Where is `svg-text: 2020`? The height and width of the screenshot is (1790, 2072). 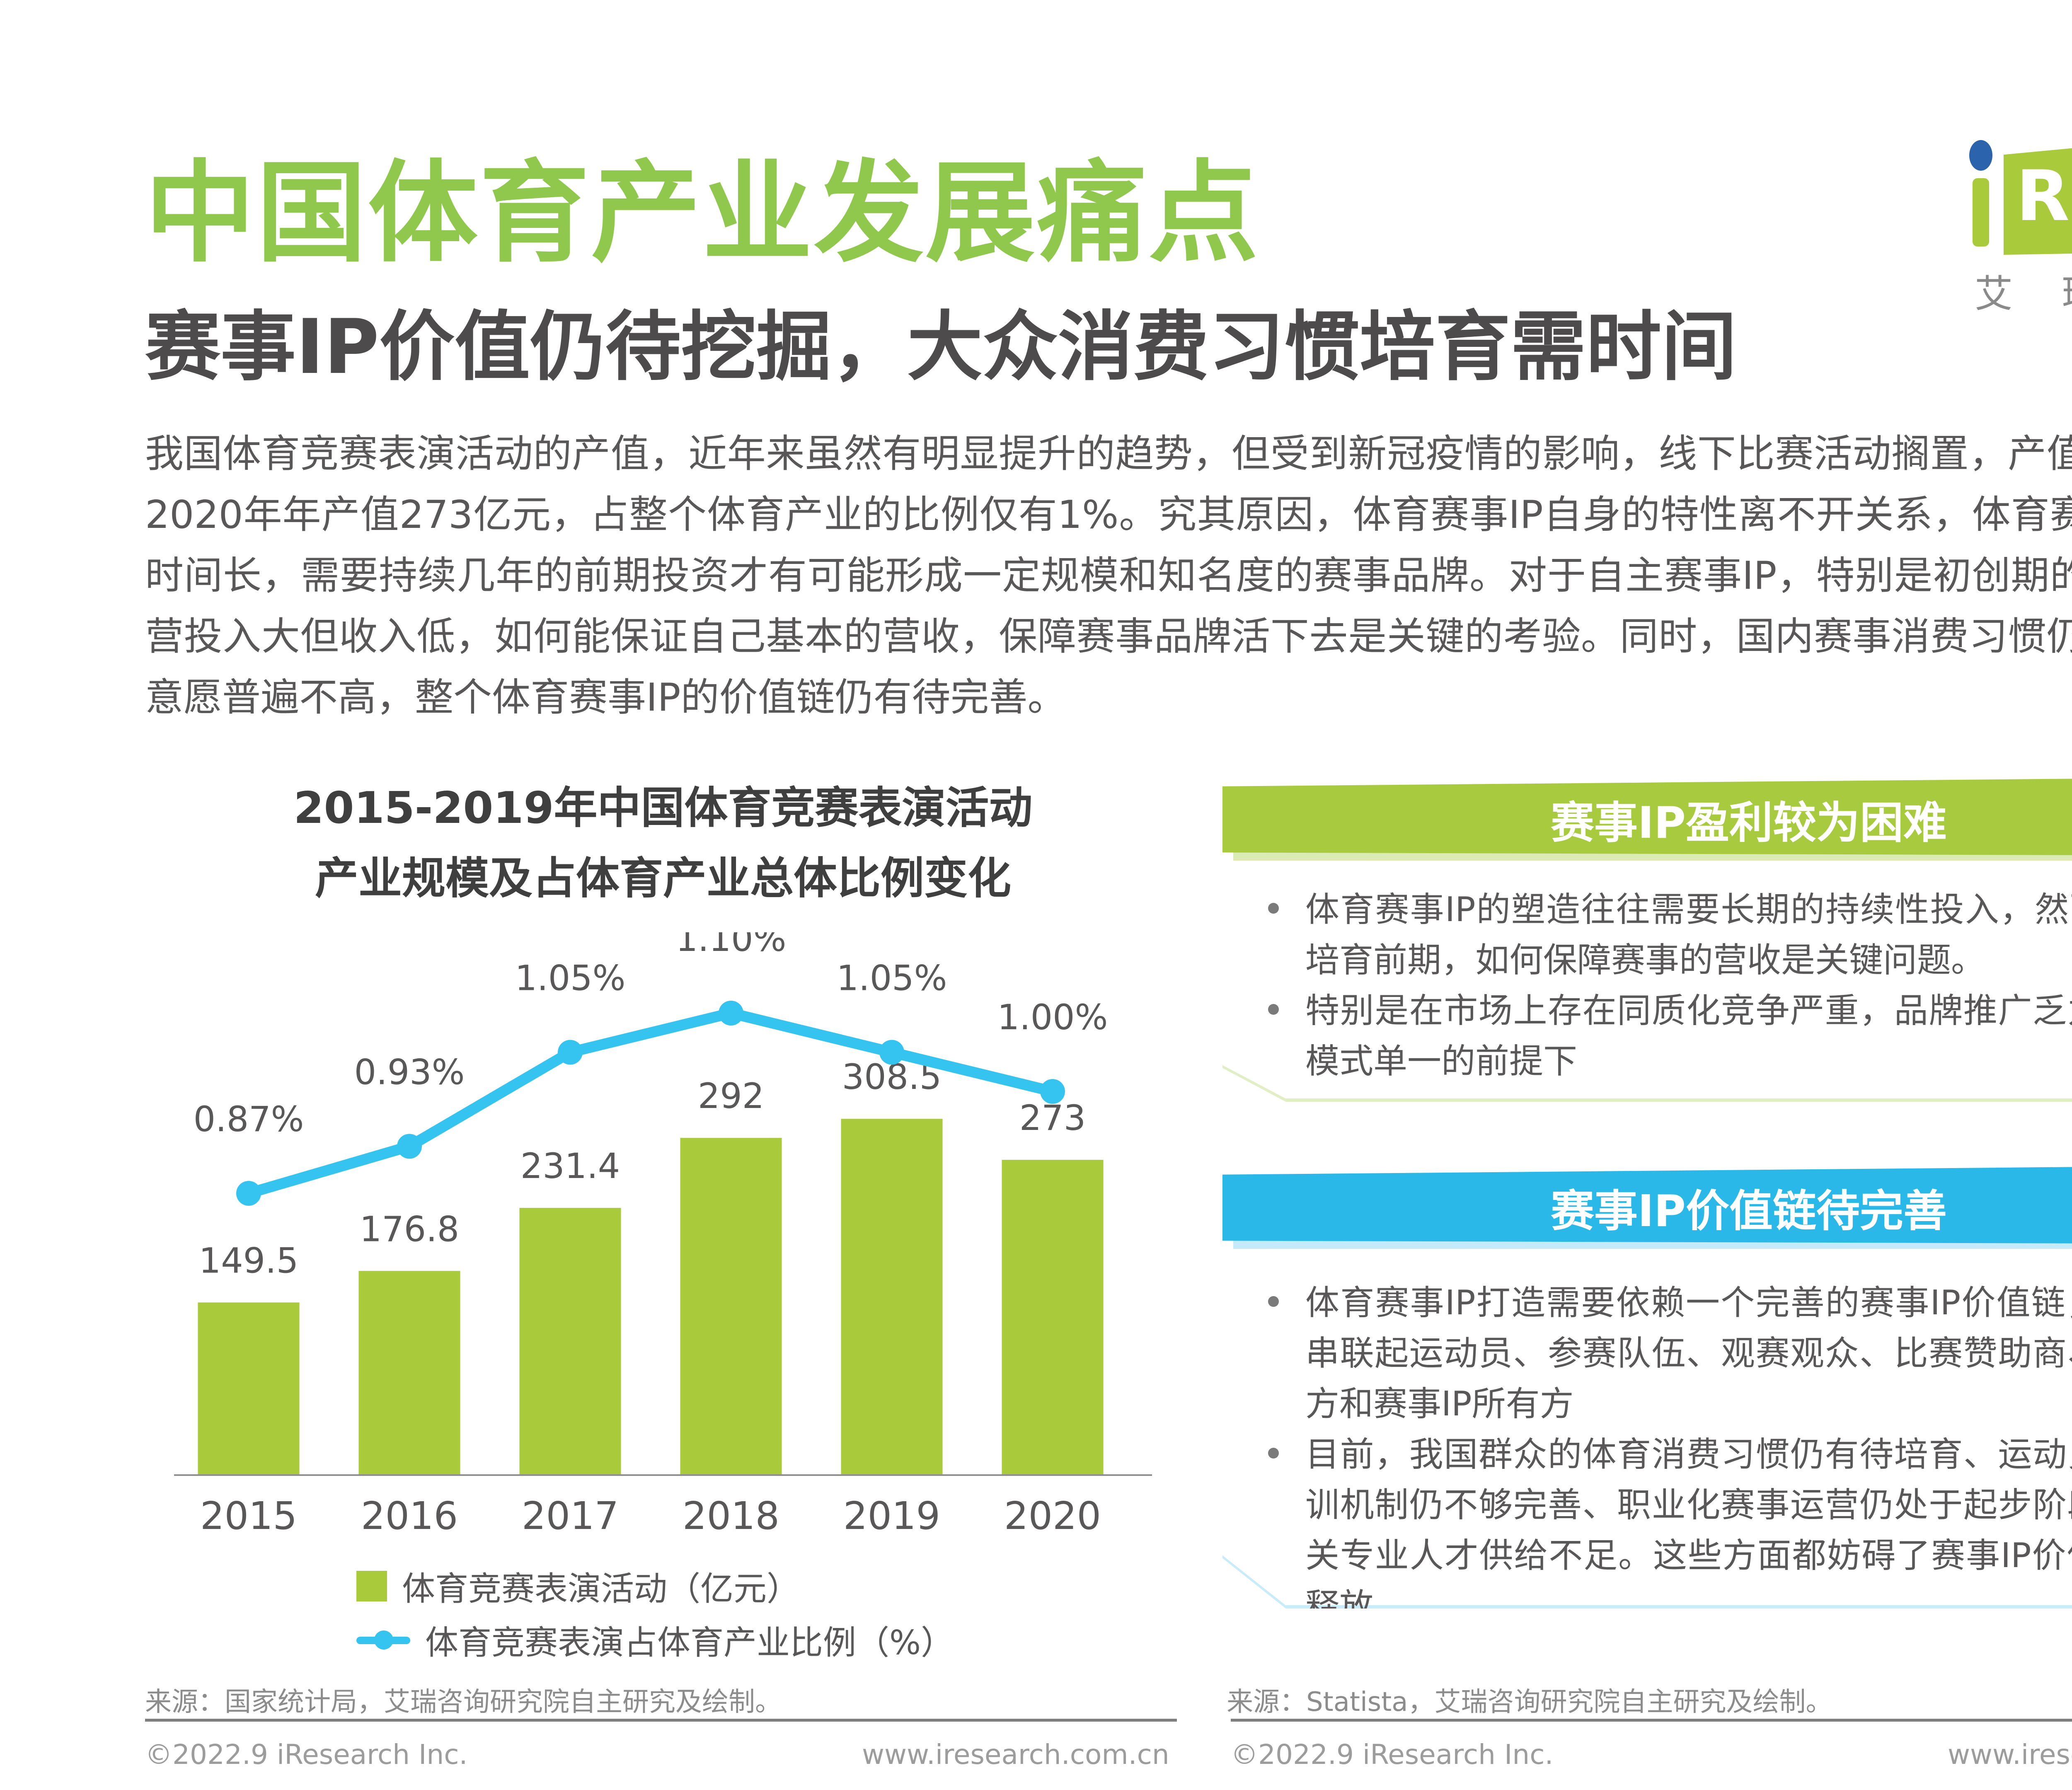 svg-text: 2020 is located at coordinates (1052, 1516).